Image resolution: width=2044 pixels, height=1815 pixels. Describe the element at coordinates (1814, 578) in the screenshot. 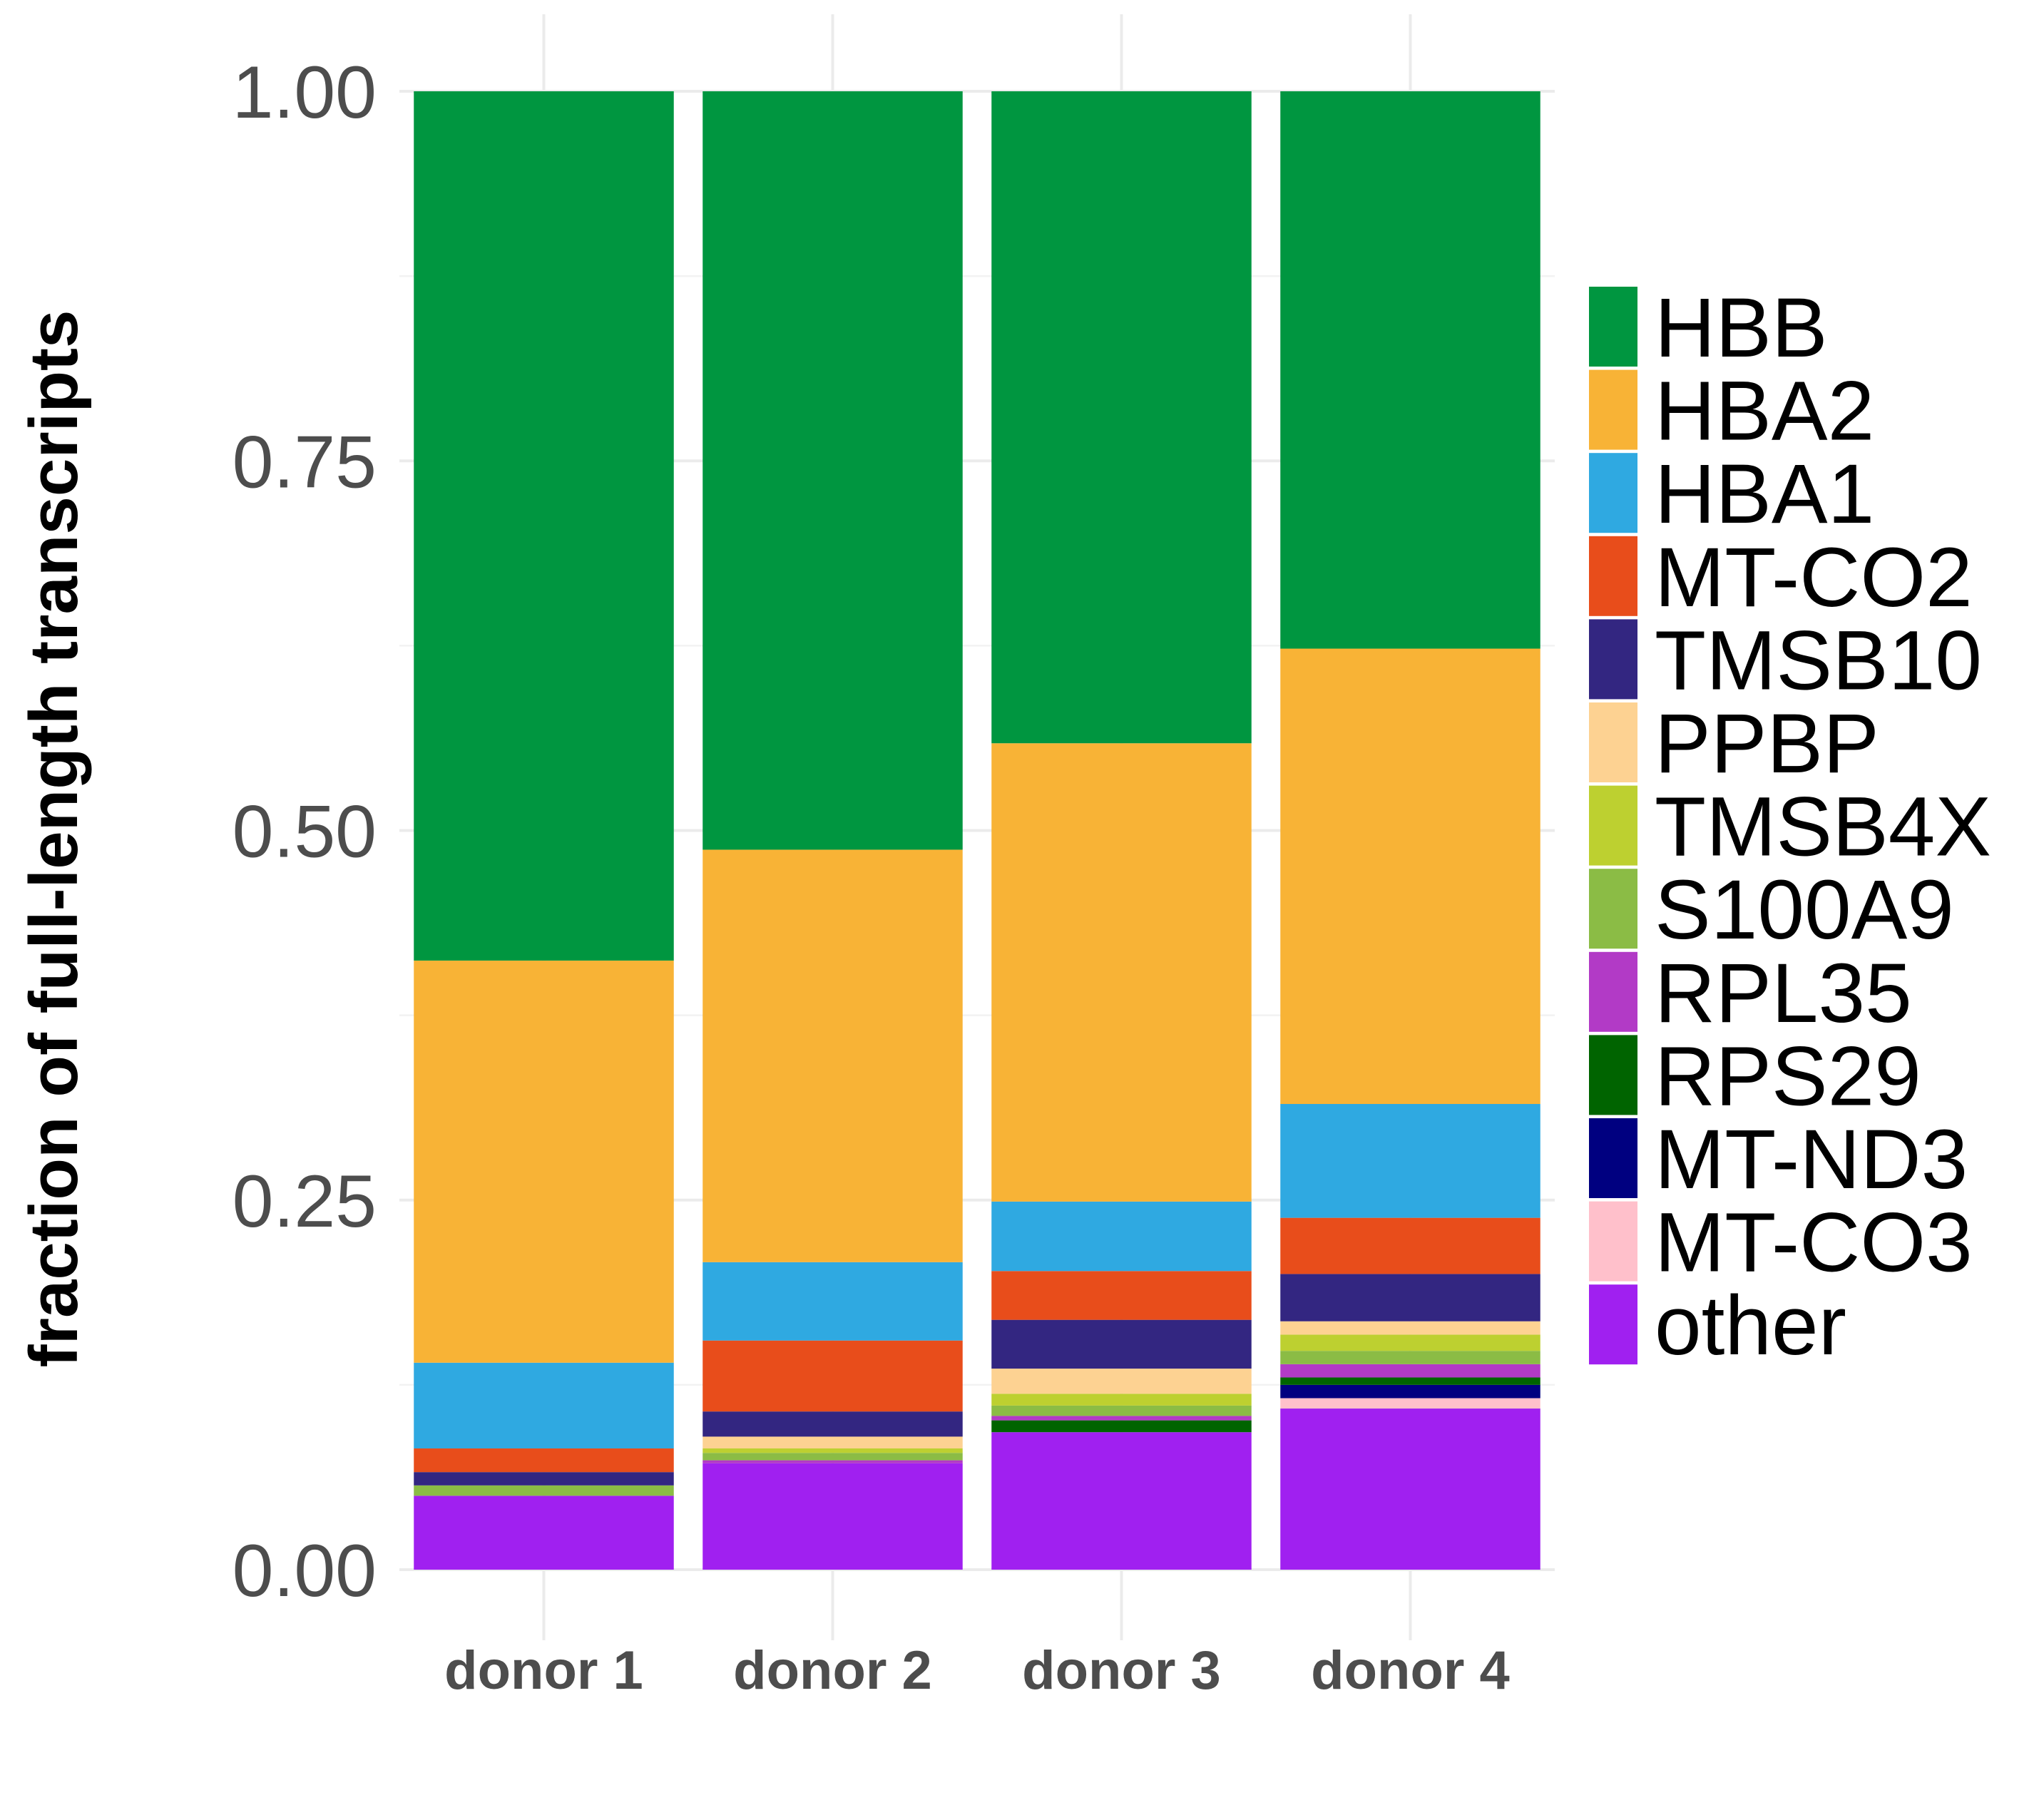

I see `legend-label: MT-CO2` at that location.